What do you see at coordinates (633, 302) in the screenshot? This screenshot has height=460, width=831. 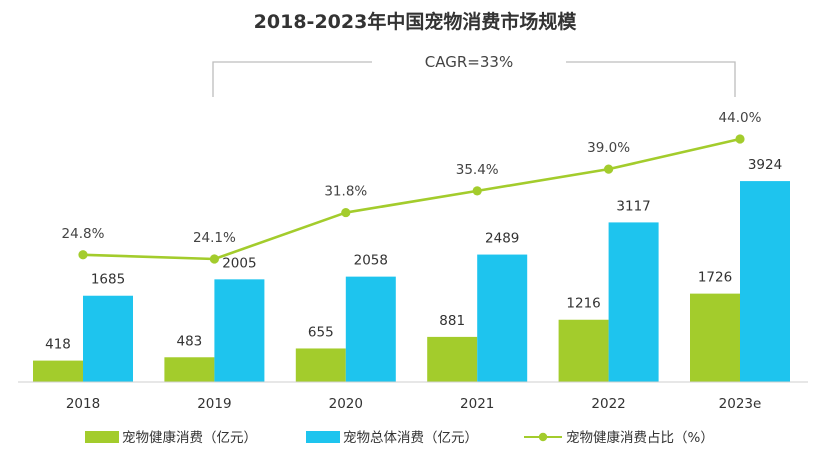 I see `bar-total-2022` at bounding box center [633, 302].